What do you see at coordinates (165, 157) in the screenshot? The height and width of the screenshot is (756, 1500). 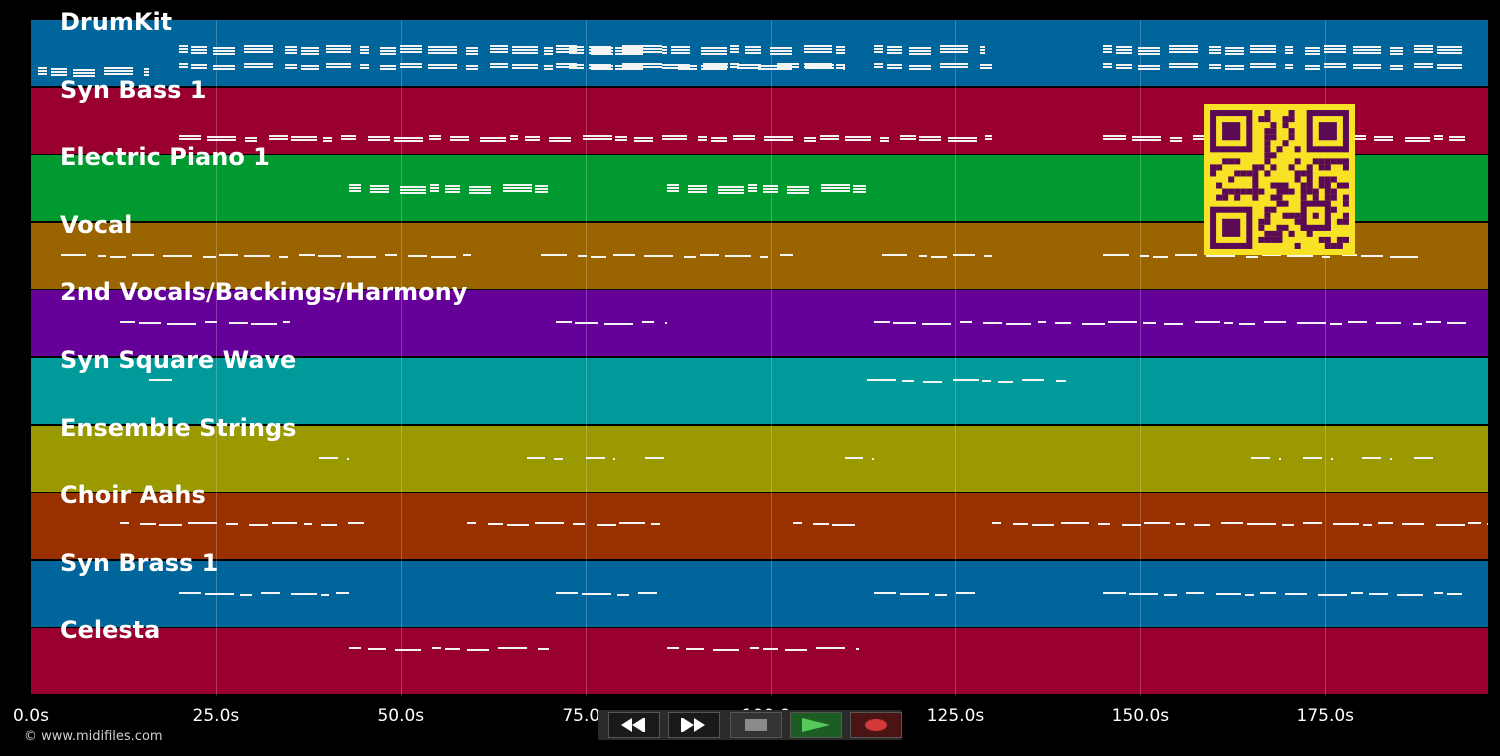 I see `track-name: Electric Piano 1` at bounding box center [165, 157].